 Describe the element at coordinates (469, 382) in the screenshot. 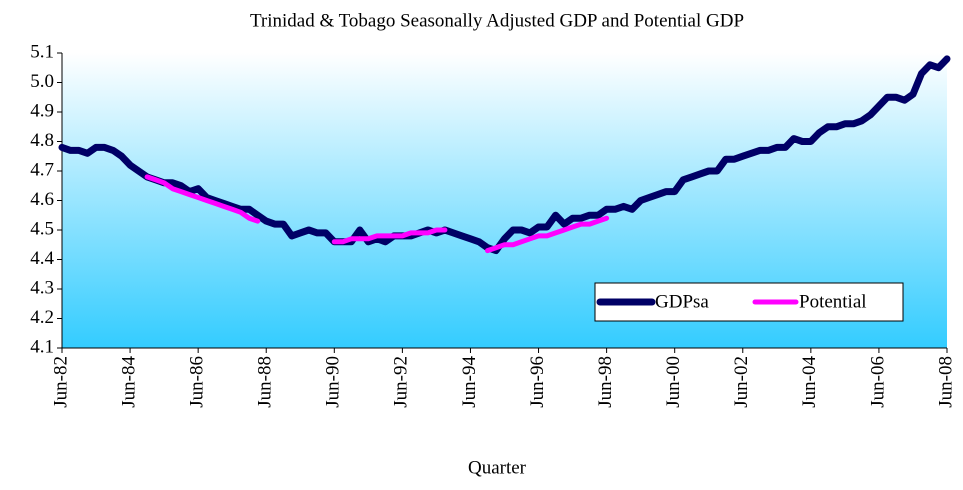

I see `x-tick-label: Jun-94` at that location.